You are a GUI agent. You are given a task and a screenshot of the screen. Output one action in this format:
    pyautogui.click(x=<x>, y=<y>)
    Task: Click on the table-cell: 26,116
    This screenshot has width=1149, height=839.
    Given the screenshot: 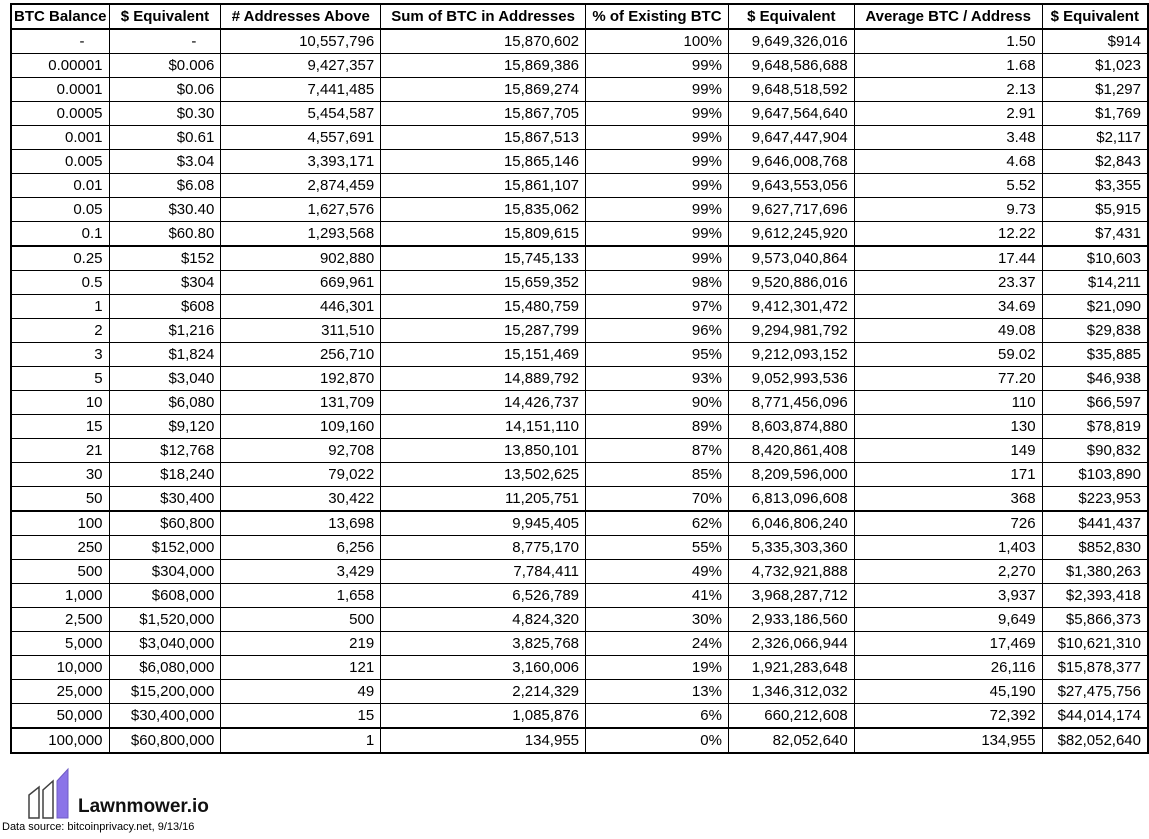 What is the action you would take?
    pyautogui.click(x=948, y=667)
    